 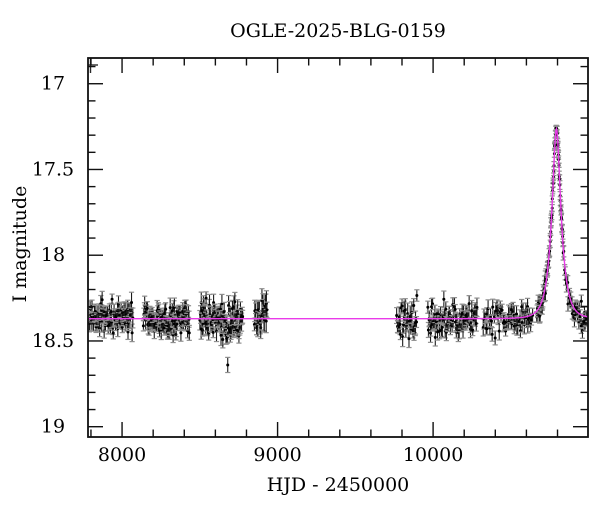 I want to click on y-tick-labels: 17 17.5 18 18.5 19, so click(x=53, y=255).